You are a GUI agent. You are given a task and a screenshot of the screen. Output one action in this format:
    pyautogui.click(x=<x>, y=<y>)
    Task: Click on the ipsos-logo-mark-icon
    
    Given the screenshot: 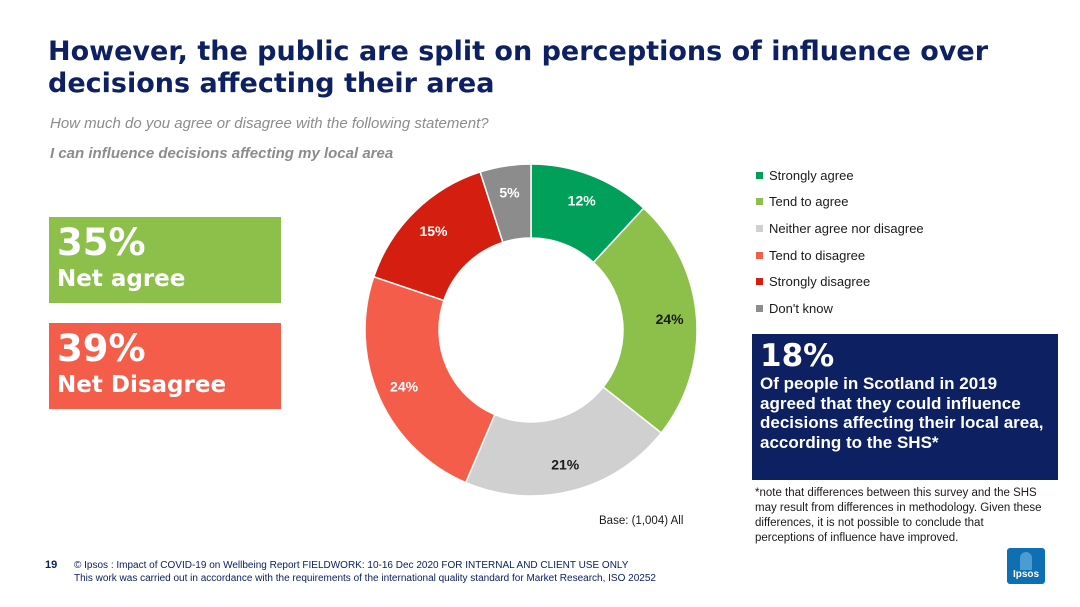 What is the action you would take?
    pyautogui.click(x=1026, y=561)
    